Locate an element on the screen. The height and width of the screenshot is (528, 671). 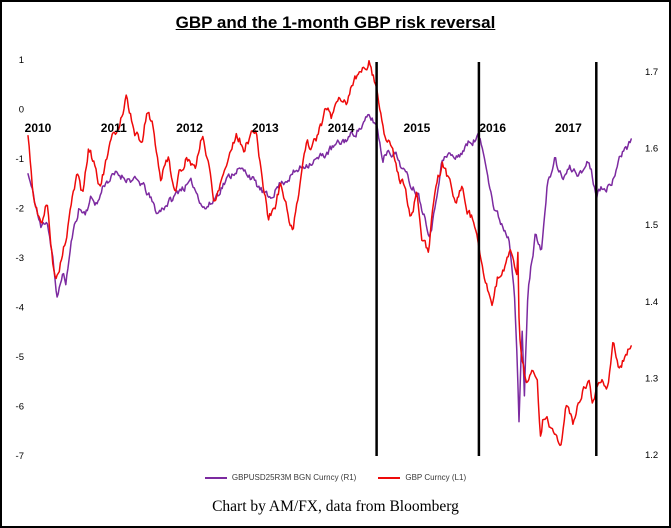
left-axis-tick-label: -7 is located at coordinates (20, 456).